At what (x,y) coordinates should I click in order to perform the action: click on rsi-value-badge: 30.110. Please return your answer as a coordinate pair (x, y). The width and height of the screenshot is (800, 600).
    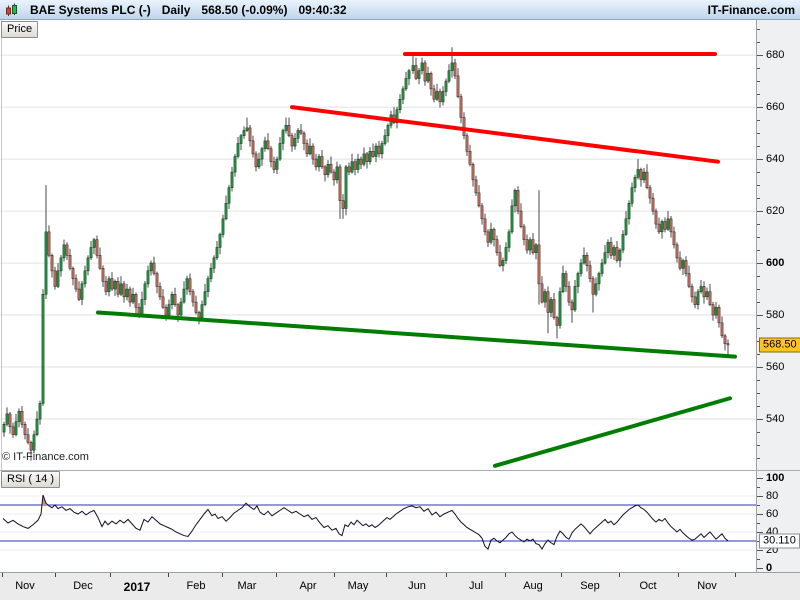
    Looking at the image, I should click on (779, 541).